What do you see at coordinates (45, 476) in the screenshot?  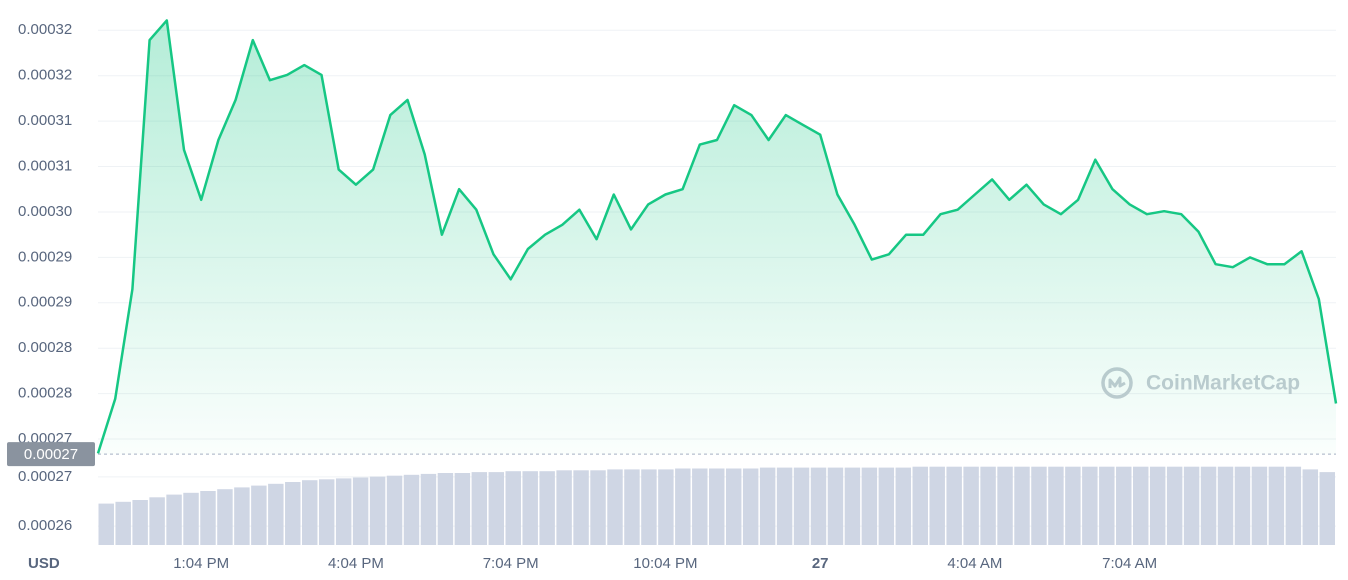 I see `y-tick-label: 0.00027` at bounding box center [45, 476].